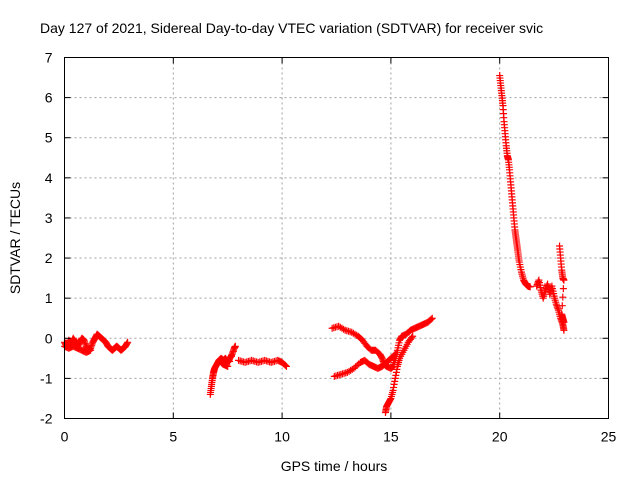 The image size is (640, 480). Describe the element at coordinates (49, 178) in the screenshot. I see `y-tick-label: 4` at that location.